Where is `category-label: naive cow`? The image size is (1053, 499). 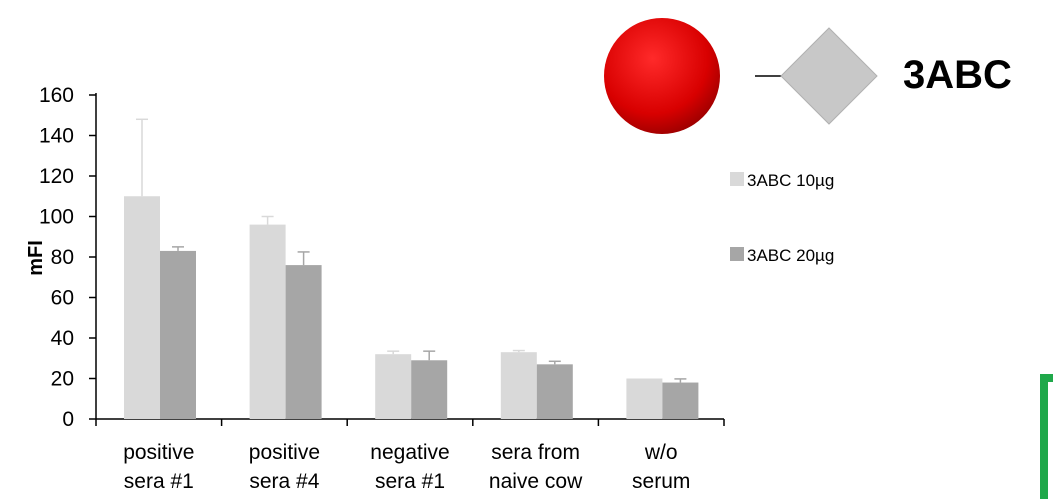 category-label: naive cow is located at coordinates (536, 481).